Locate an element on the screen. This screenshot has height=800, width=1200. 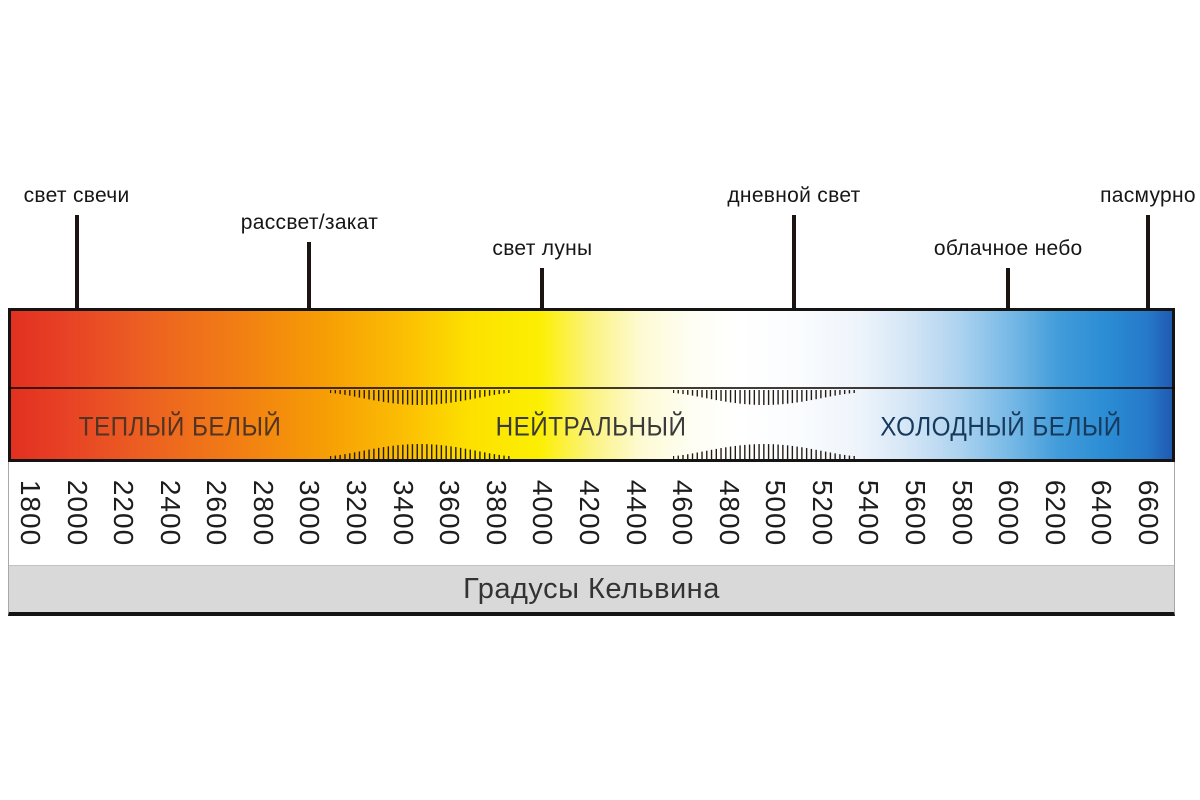
axis-tick-label: 4800 is located at coordinates (729, 513).